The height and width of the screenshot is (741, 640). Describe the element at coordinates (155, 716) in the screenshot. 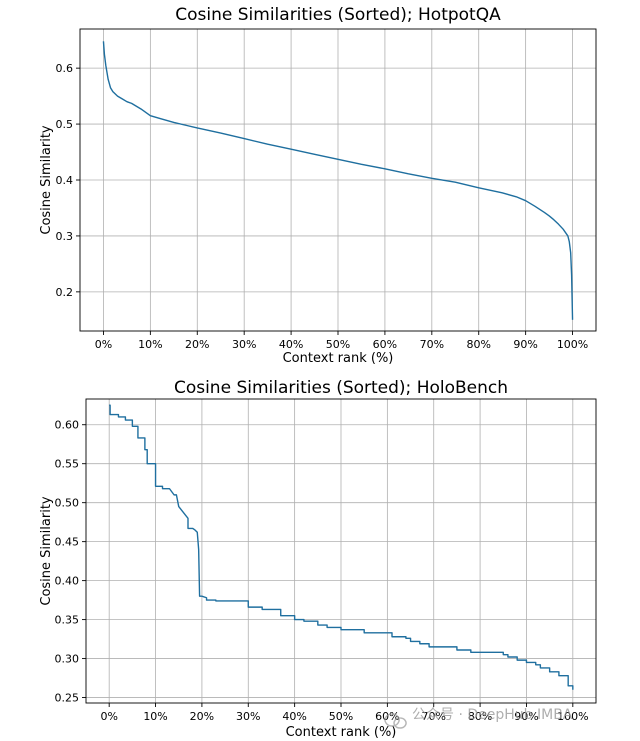

I see `chart2-x-tick-label-1: 10%` at that location.